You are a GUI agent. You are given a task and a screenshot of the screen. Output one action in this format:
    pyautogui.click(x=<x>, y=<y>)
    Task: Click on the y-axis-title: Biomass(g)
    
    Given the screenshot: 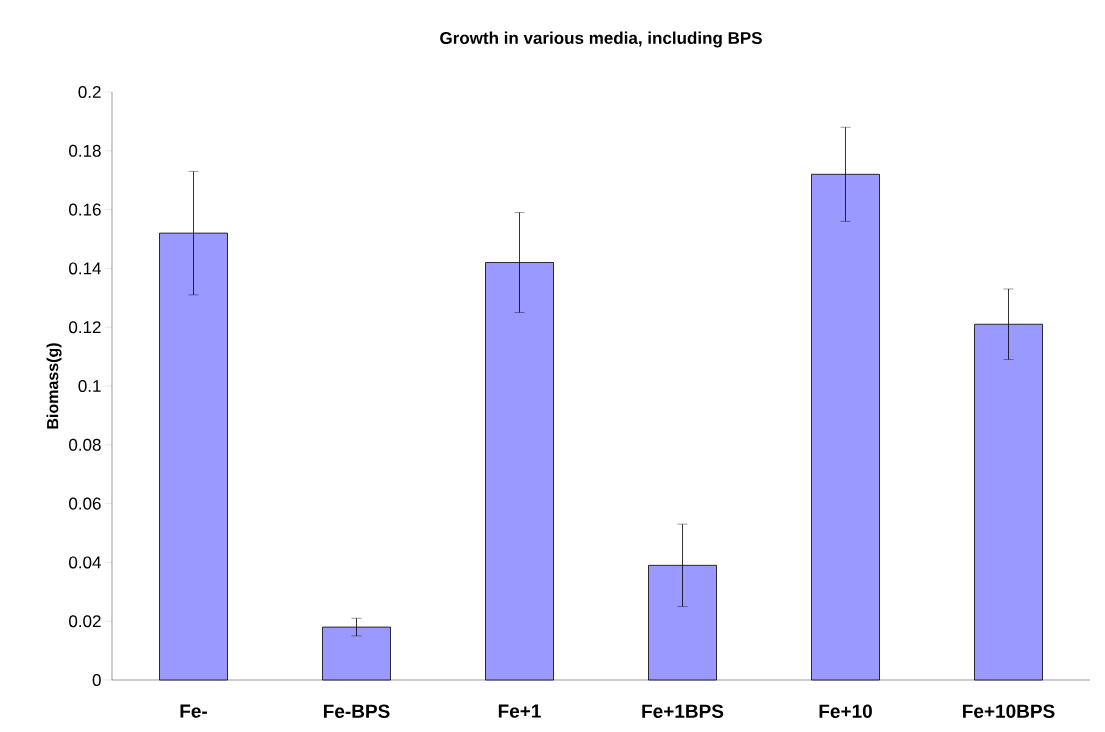 What is the action you would take?
    pyautogui.click(x=54, y=386)
    